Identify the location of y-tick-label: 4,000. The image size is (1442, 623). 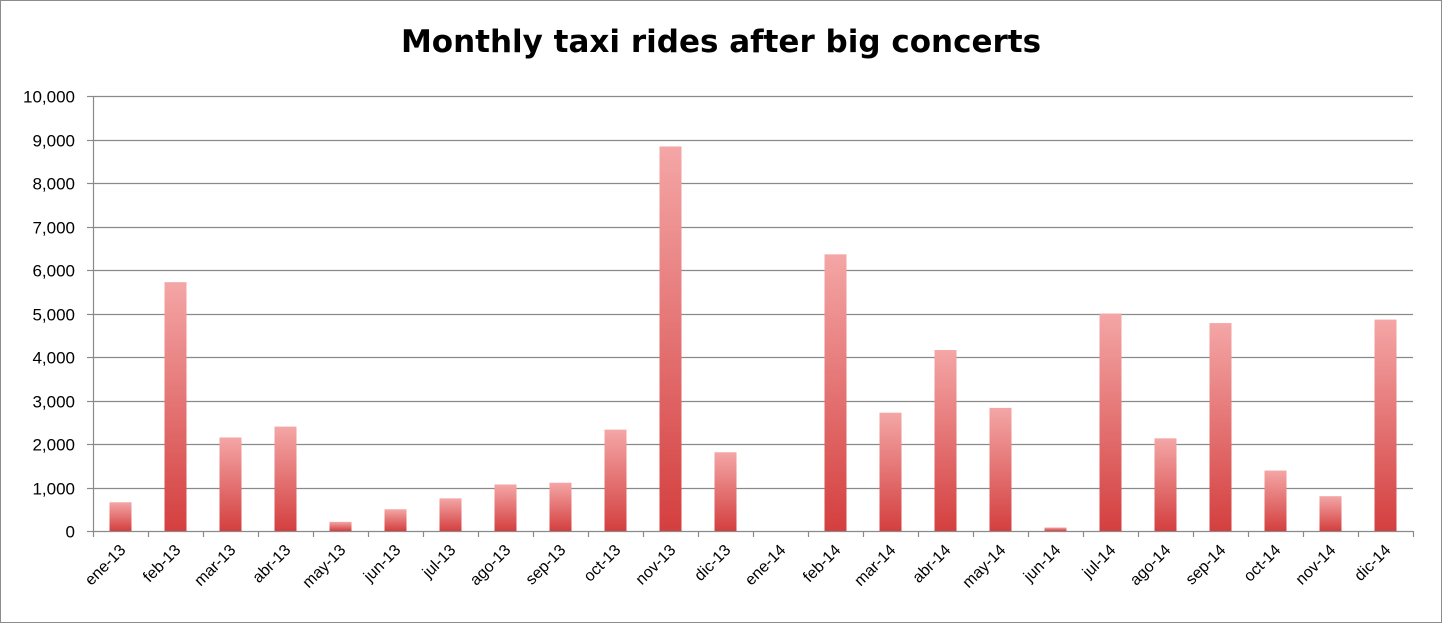
(53, 358).